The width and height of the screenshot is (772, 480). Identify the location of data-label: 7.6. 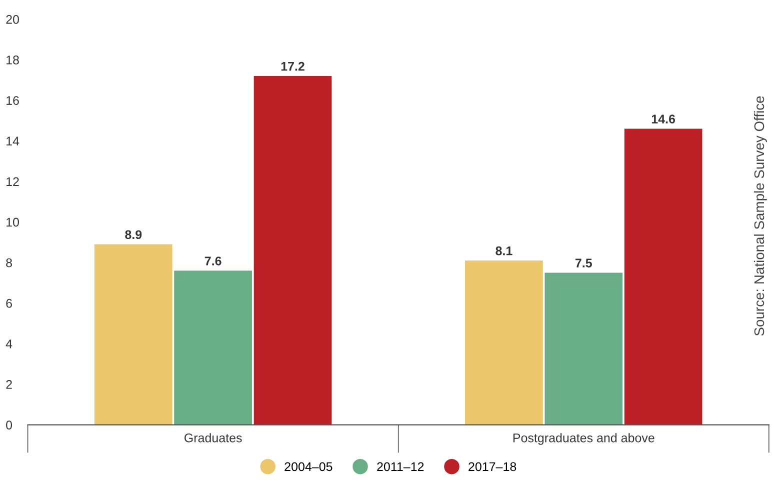
(213, 261).